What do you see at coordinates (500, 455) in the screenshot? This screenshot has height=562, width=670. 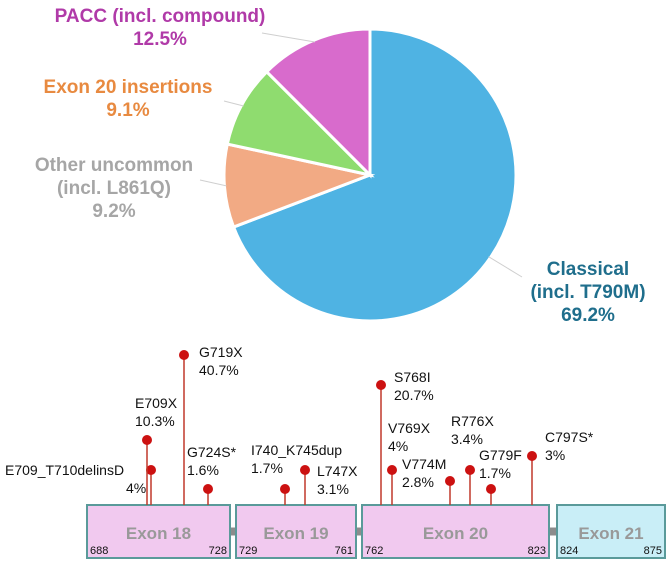 I see `mutation-name-g779f: G779F` at bounding box center [500, 455].